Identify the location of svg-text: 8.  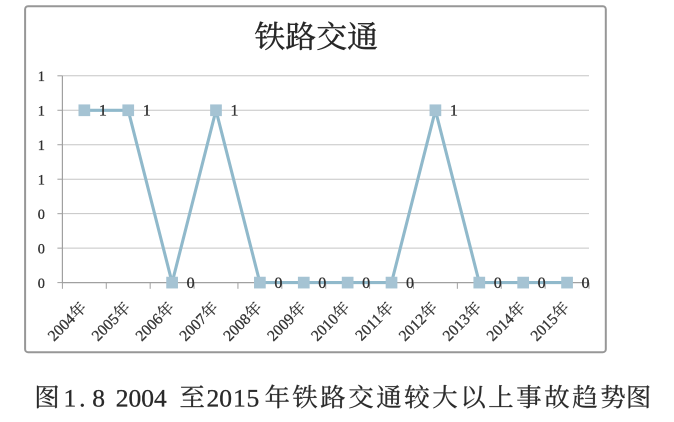
(98, 397).